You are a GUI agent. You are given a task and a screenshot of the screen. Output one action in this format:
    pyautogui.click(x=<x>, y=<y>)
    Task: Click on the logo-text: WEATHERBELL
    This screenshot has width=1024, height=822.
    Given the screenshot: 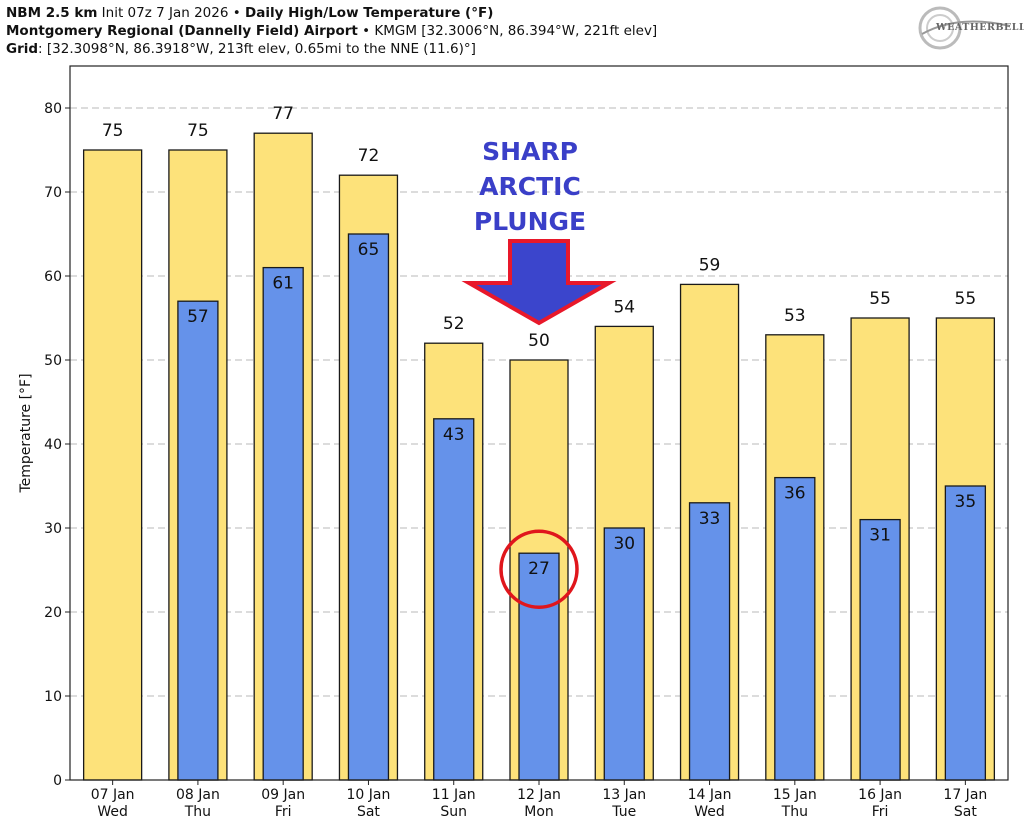 What is the action you would take?
    pyautogui.click(x=980, y=27)
    